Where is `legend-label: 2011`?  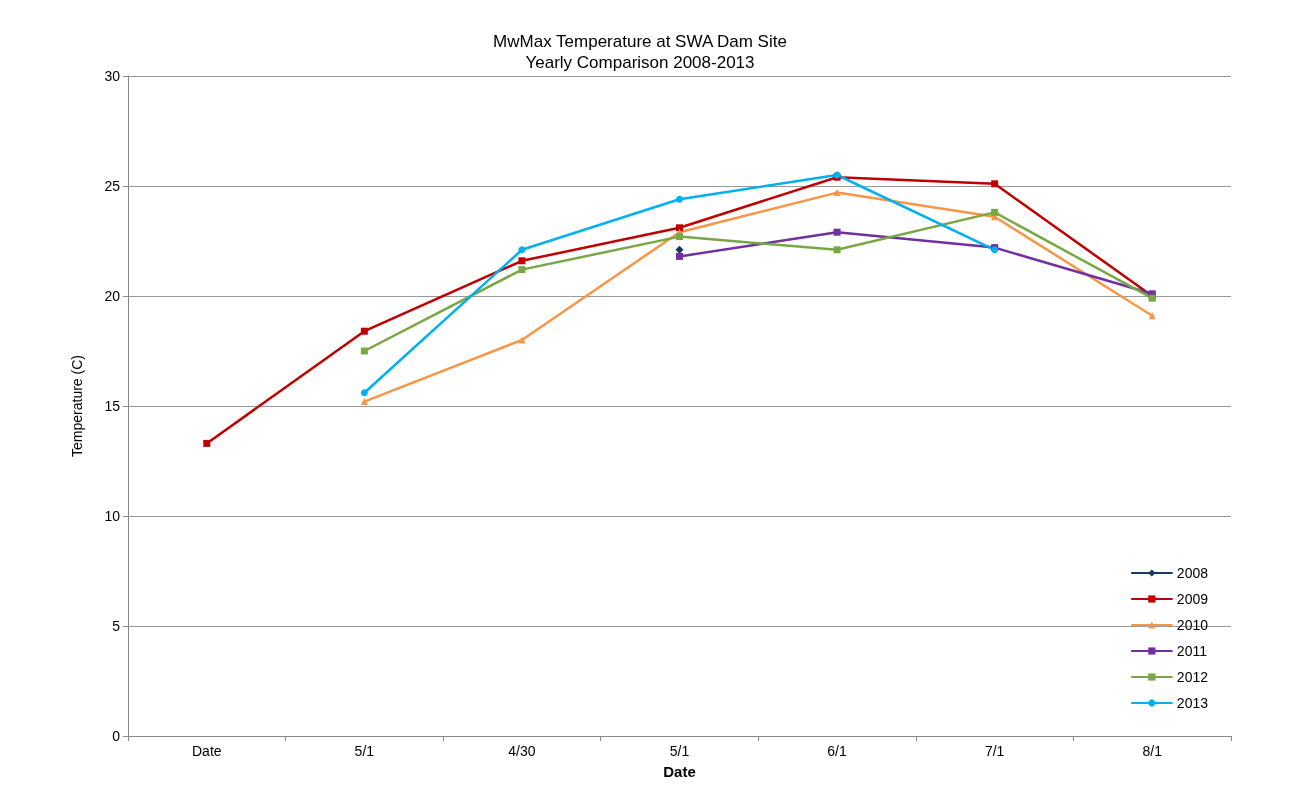 legend-label: 2011 is located at coordinates (1192, 651).